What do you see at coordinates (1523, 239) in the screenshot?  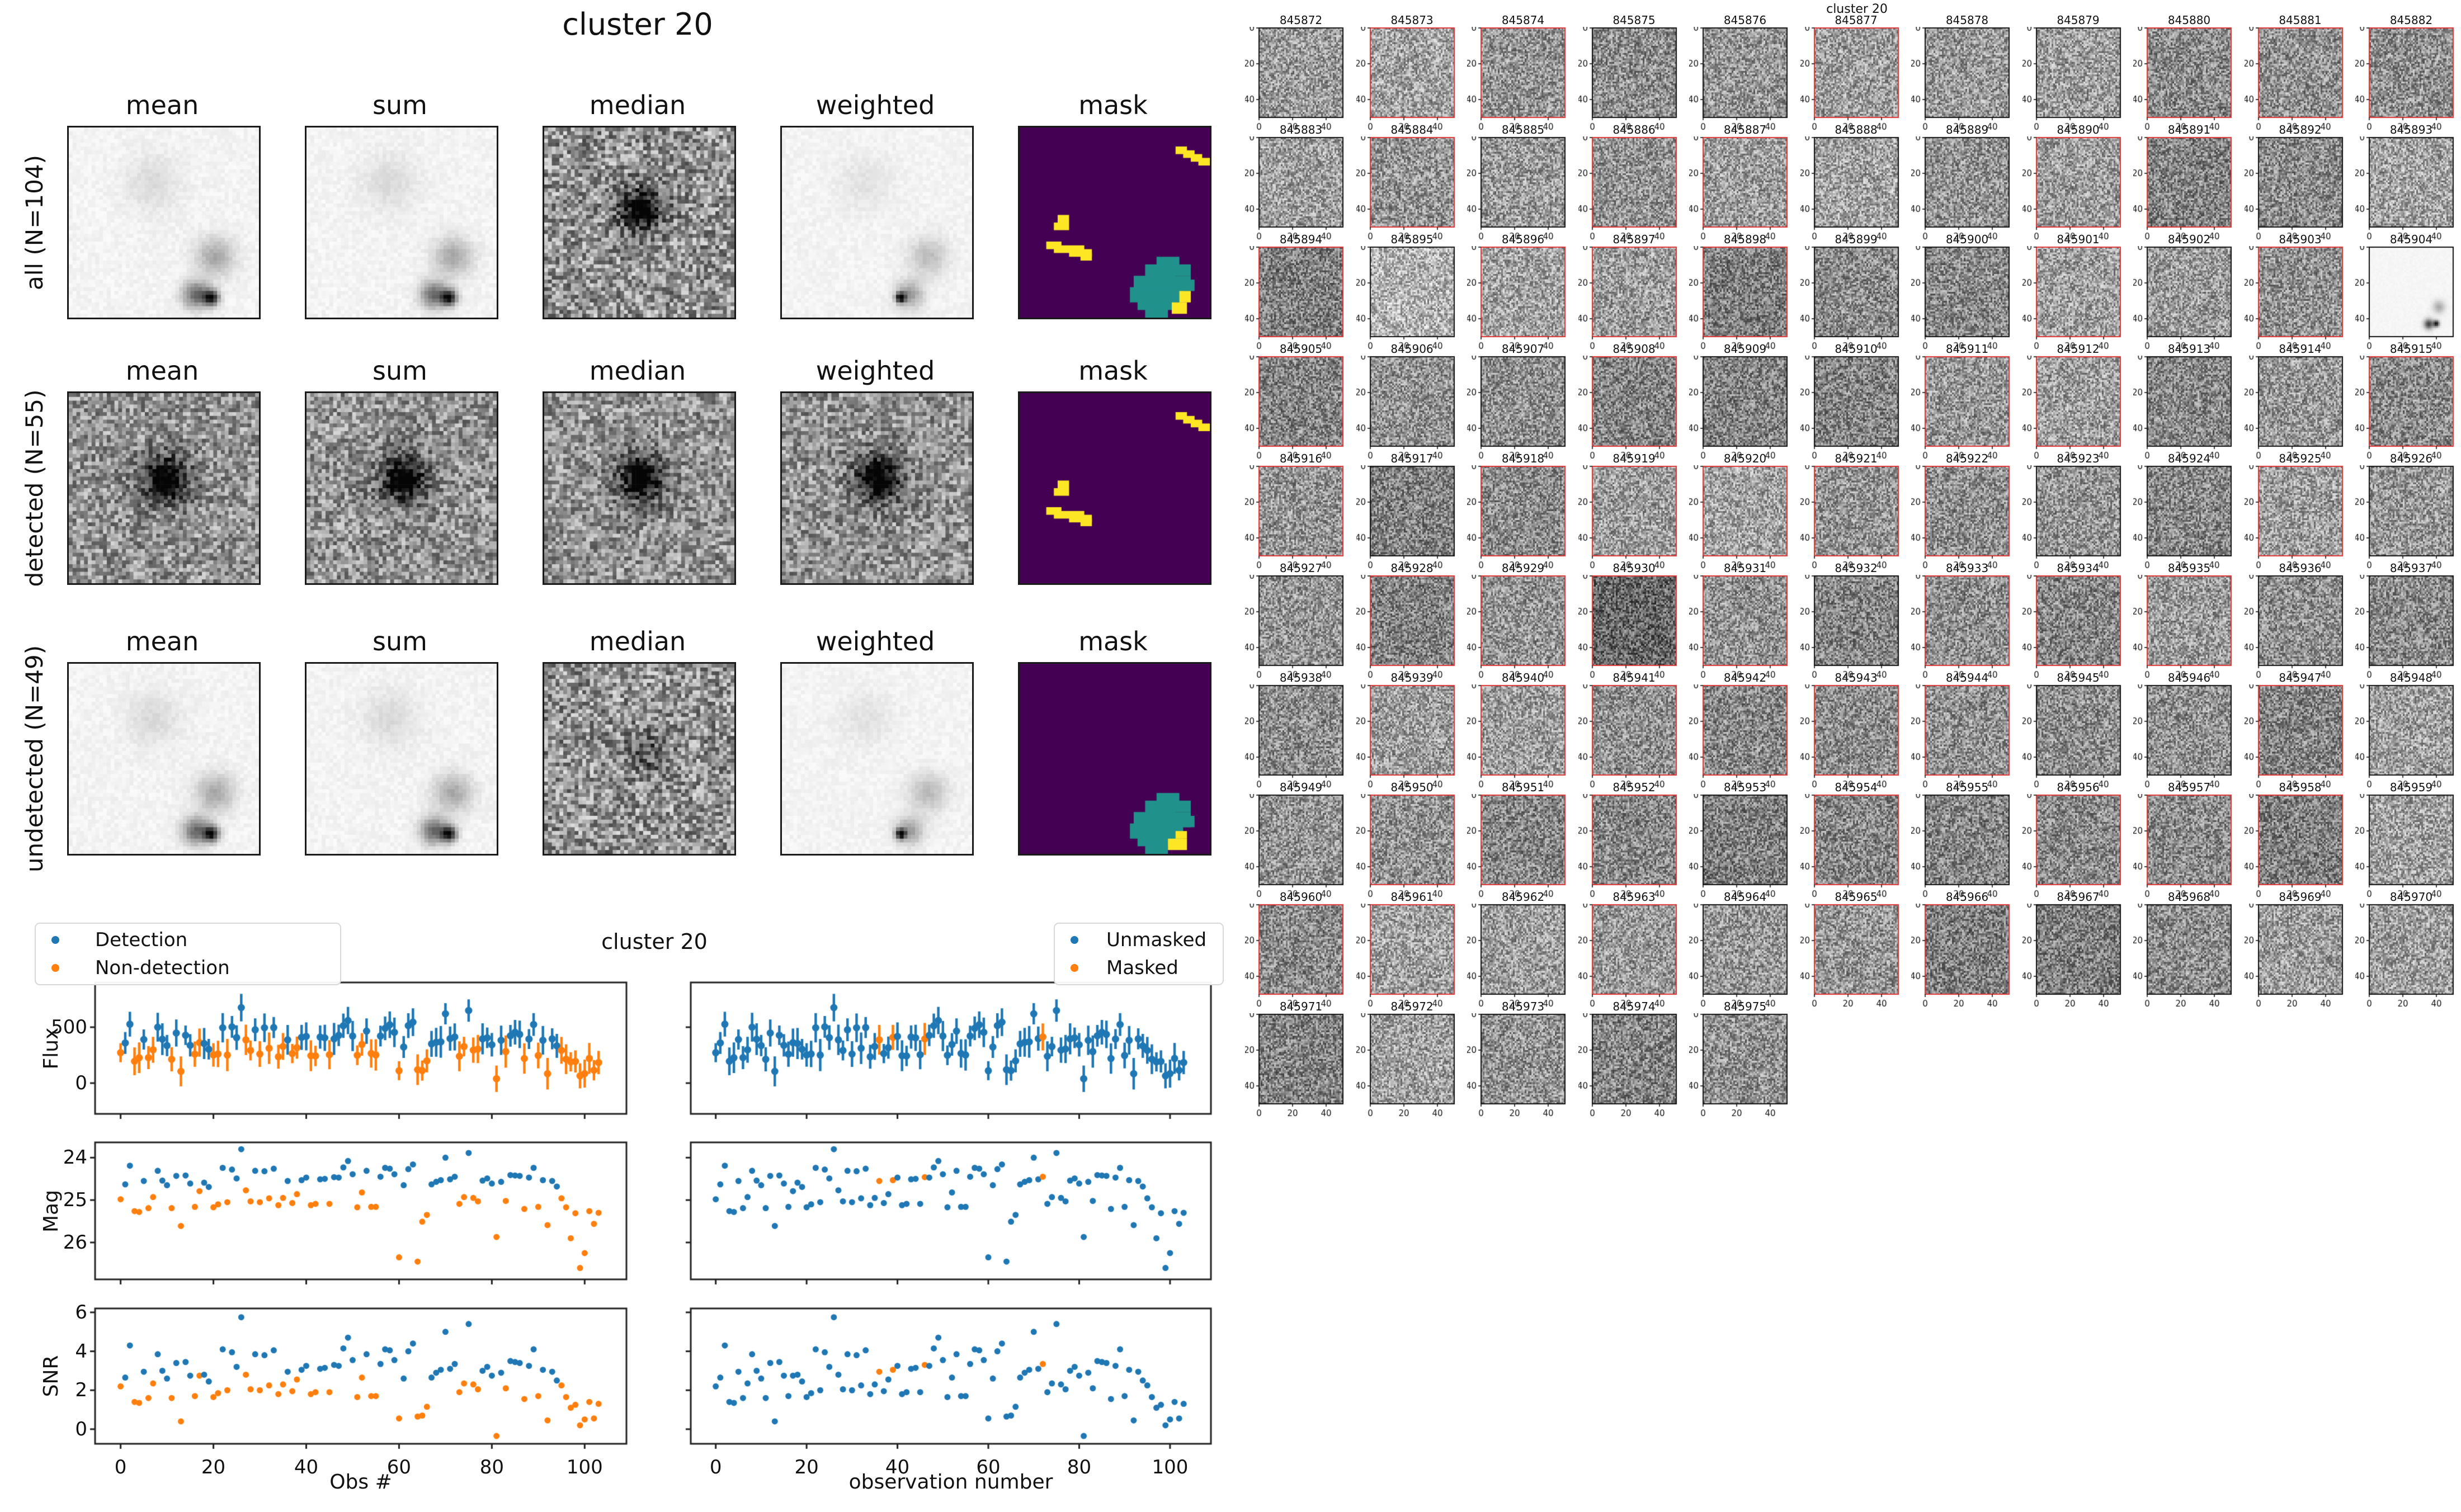 I see `cutout-id-label: 845896` at bounding box center [1523, 239].